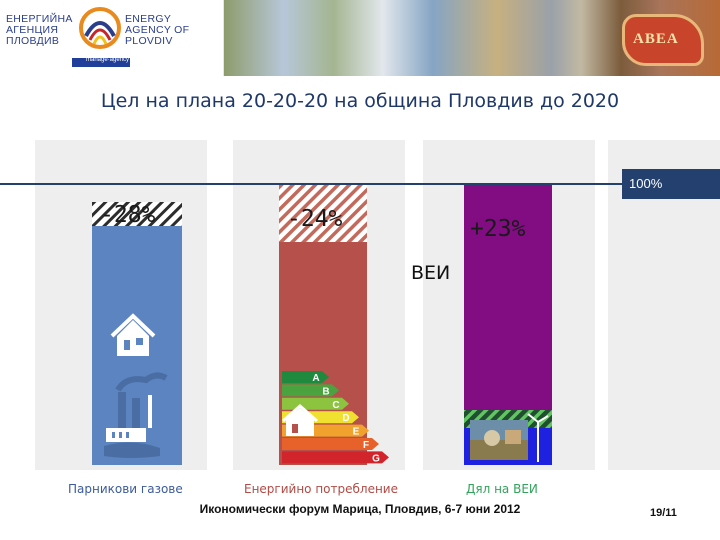 This screenshot has height=540, width=720. Describe the element at coordinates (538, 437) in the screenshot. I see `wind-turbine-icon` at that location.